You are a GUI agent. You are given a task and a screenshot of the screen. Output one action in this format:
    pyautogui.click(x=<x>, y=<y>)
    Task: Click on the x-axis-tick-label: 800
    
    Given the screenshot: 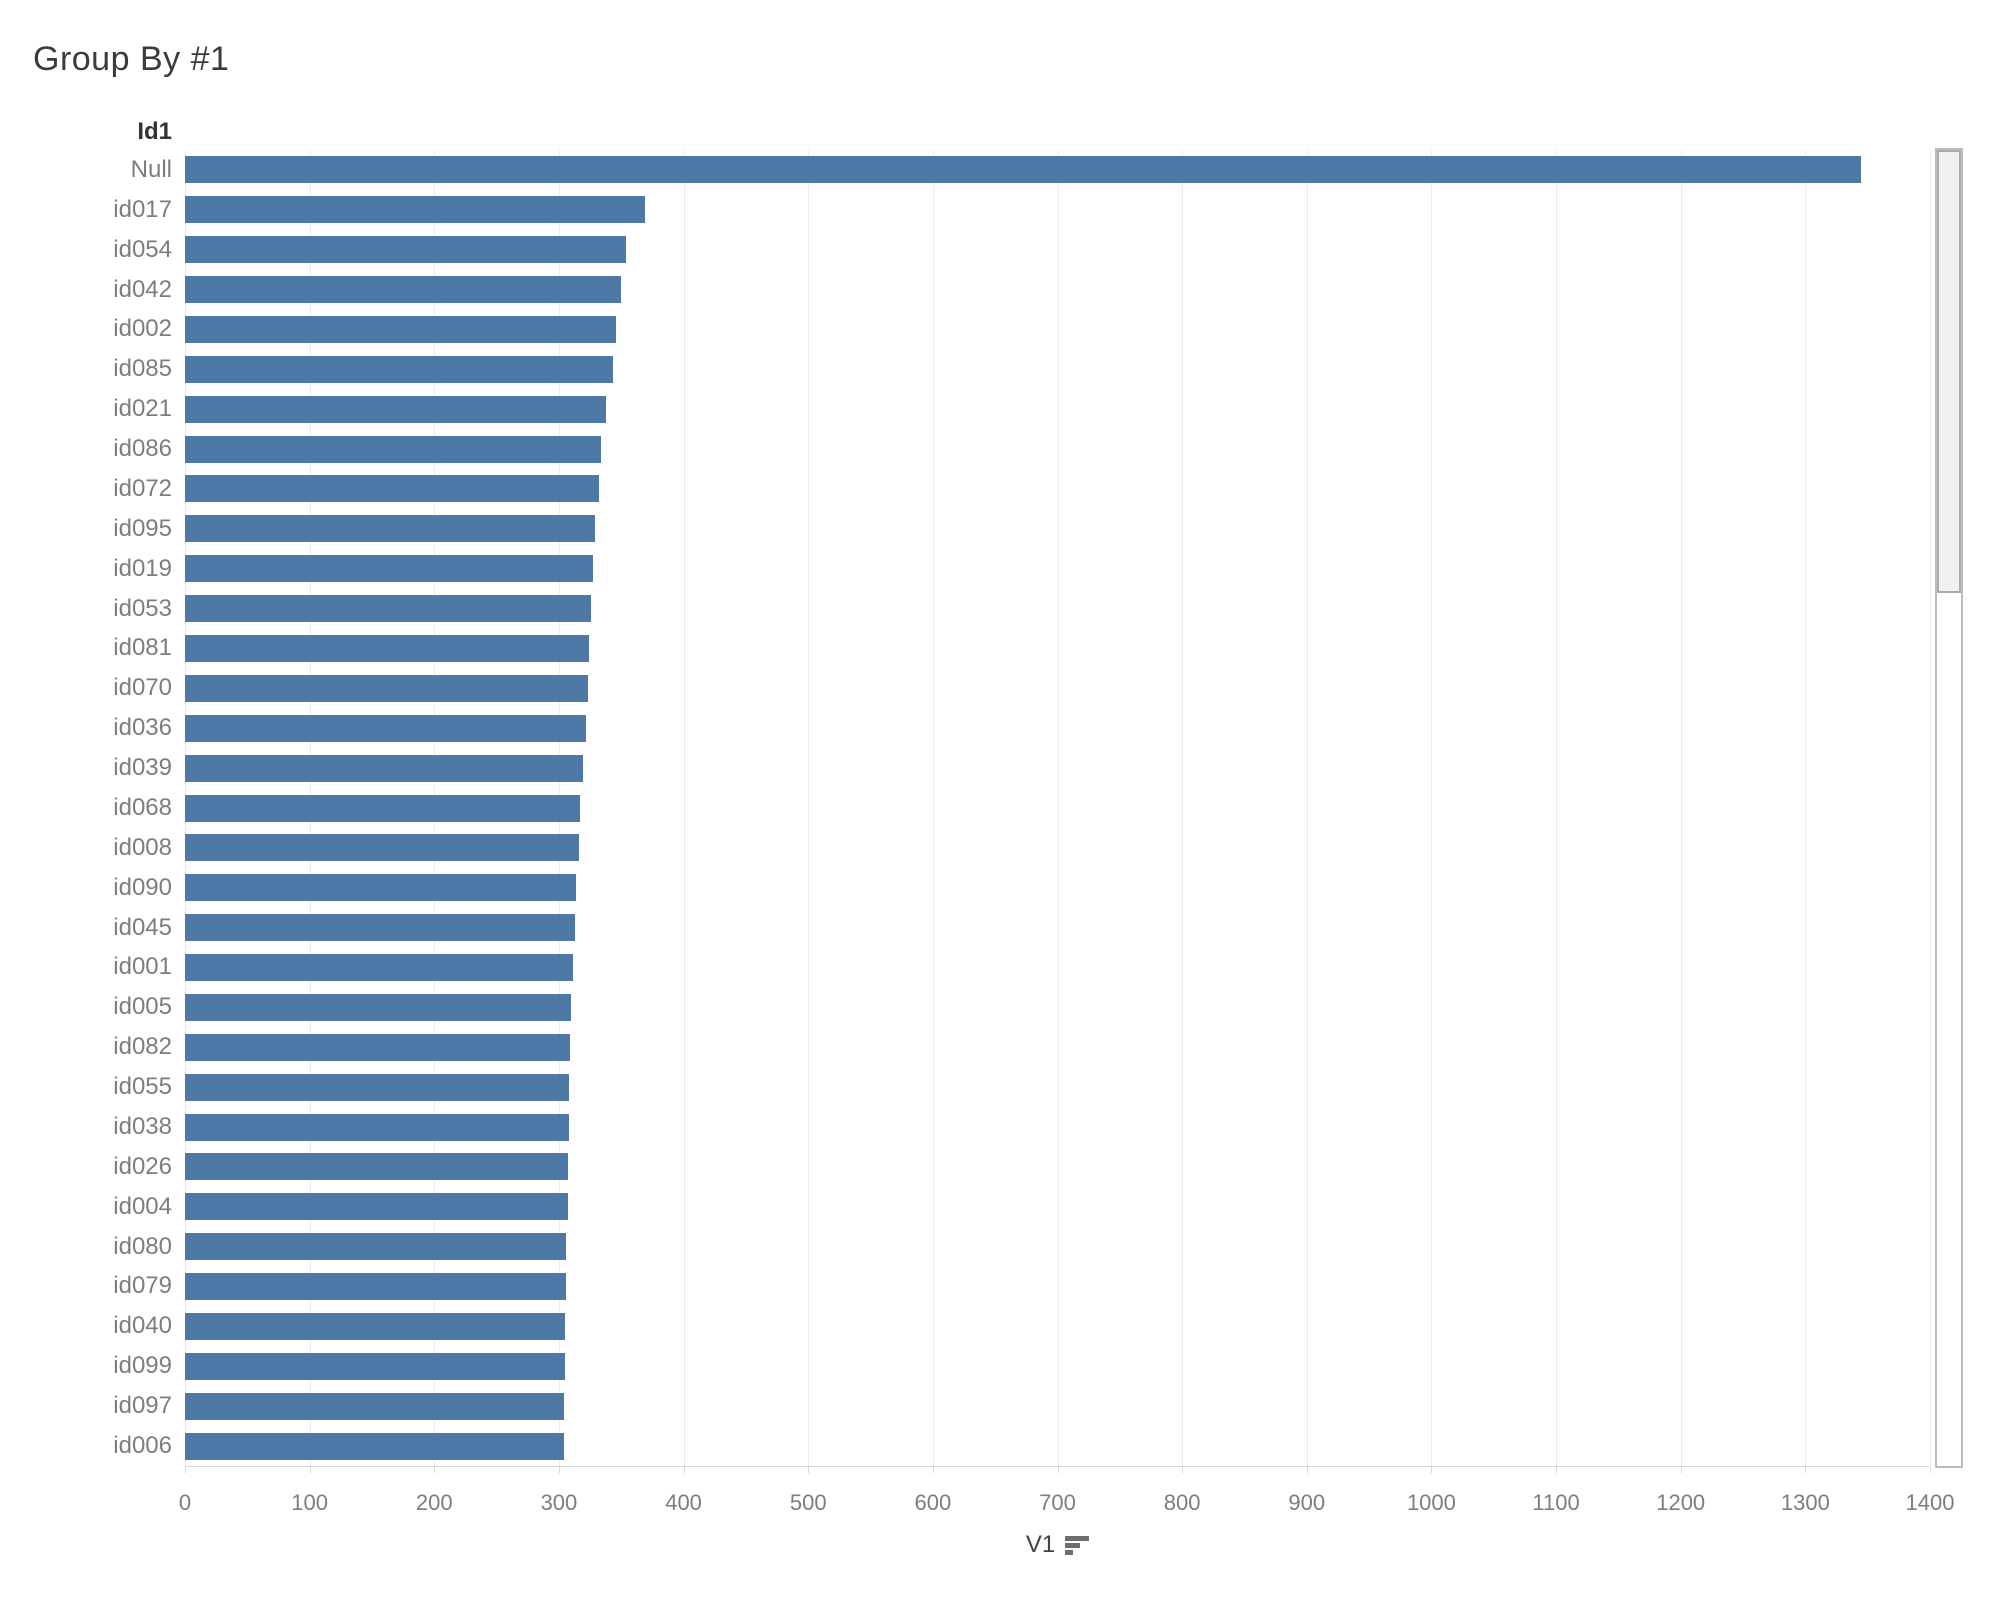 What is the action you would take?
    pyautogui.click(x=1182, y=1502)
    